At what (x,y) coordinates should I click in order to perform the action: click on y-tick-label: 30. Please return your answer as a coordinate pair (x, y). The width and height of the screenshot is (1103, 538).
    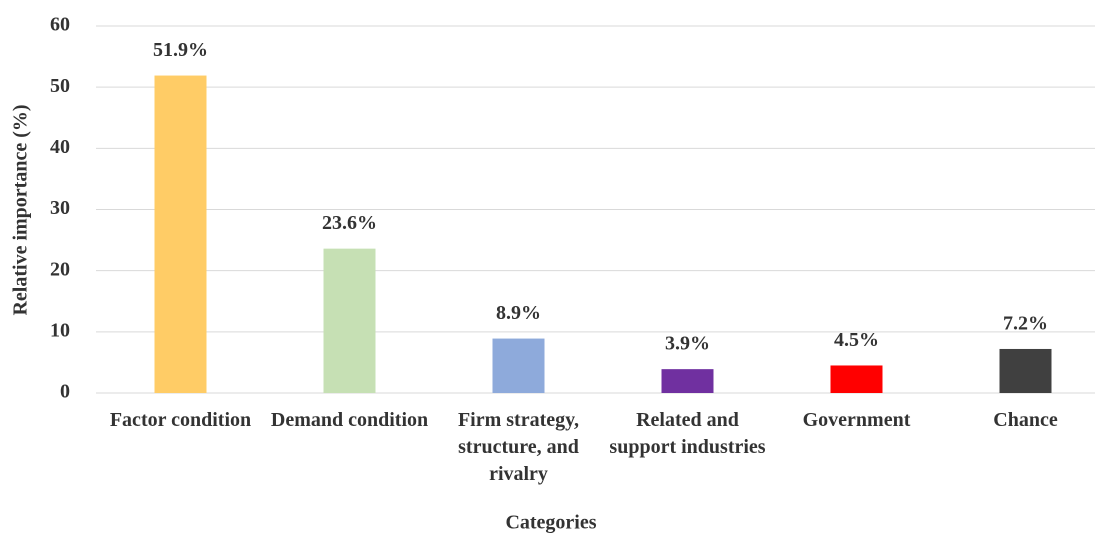
    Looking at the image, I should click on (60, 208).